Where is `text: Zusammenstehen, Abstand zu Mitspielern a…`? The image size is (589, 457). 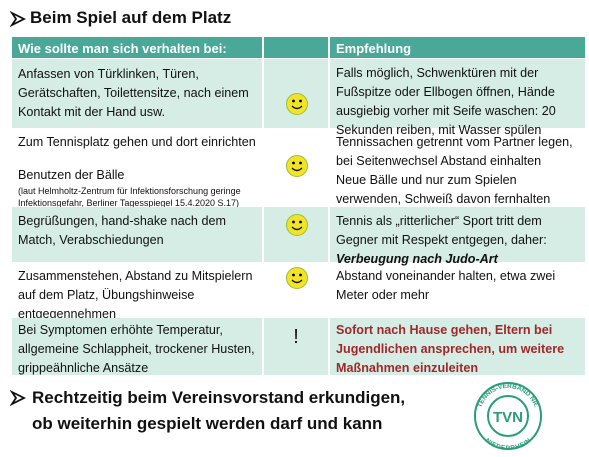 text: Zusammenstehen, Abstand zu Mitspielern a… is located at coordinates (135, 295).